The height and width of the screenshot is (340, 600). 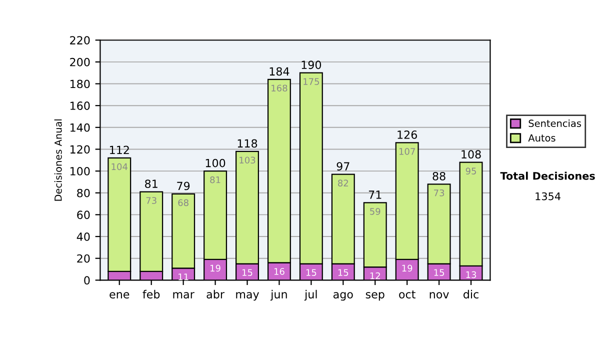 I want to click on y-tick-label: 180, so click(x=80, y=84).